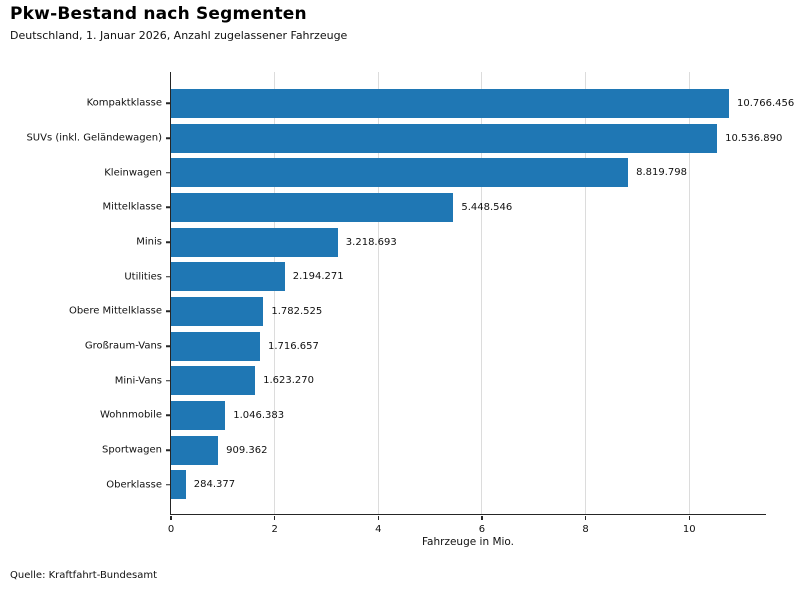 The height and width of the screenshot is (600, 800). I want to click on bar-row: 5.448.546, so click(342, 207).